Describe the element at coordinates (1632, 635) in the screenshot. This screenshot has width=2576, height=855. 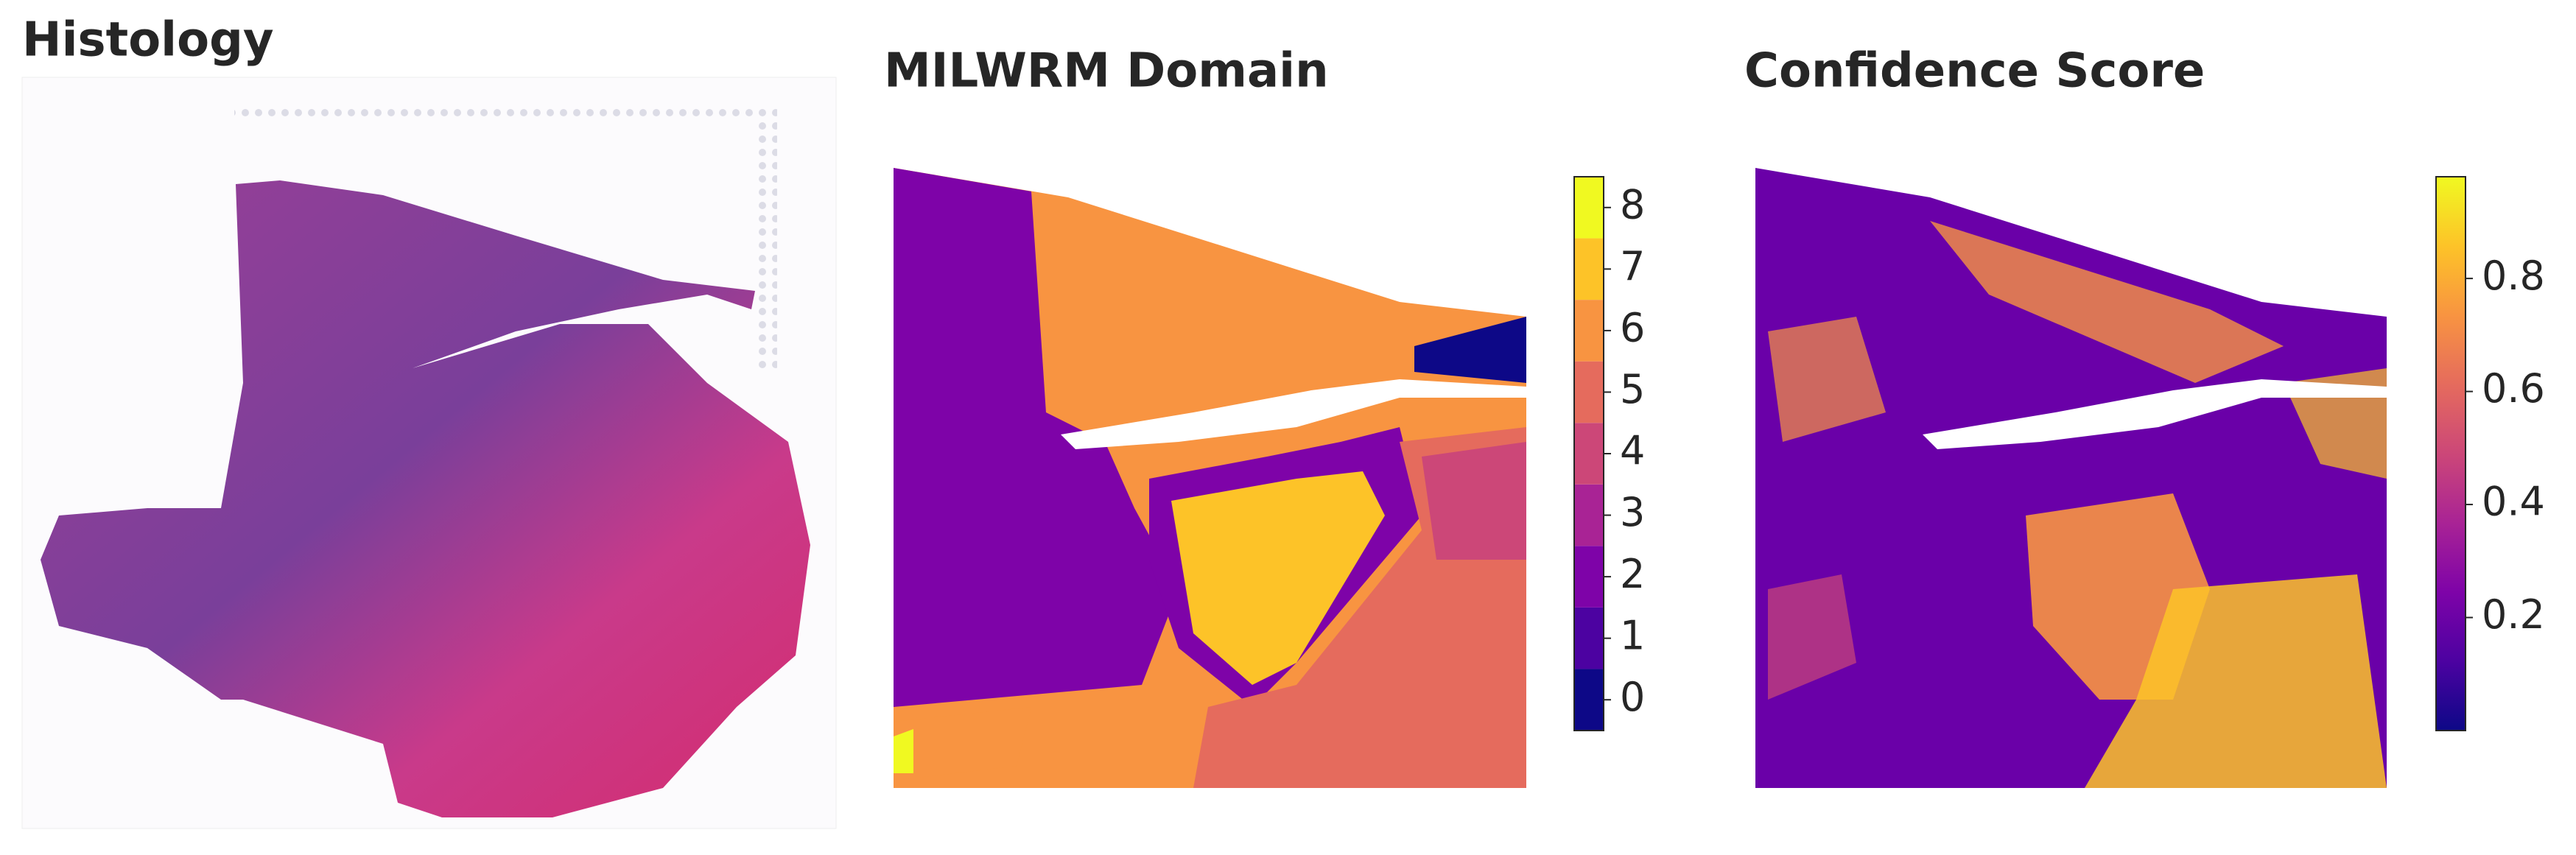
I see `tick-label: 1` at that location.